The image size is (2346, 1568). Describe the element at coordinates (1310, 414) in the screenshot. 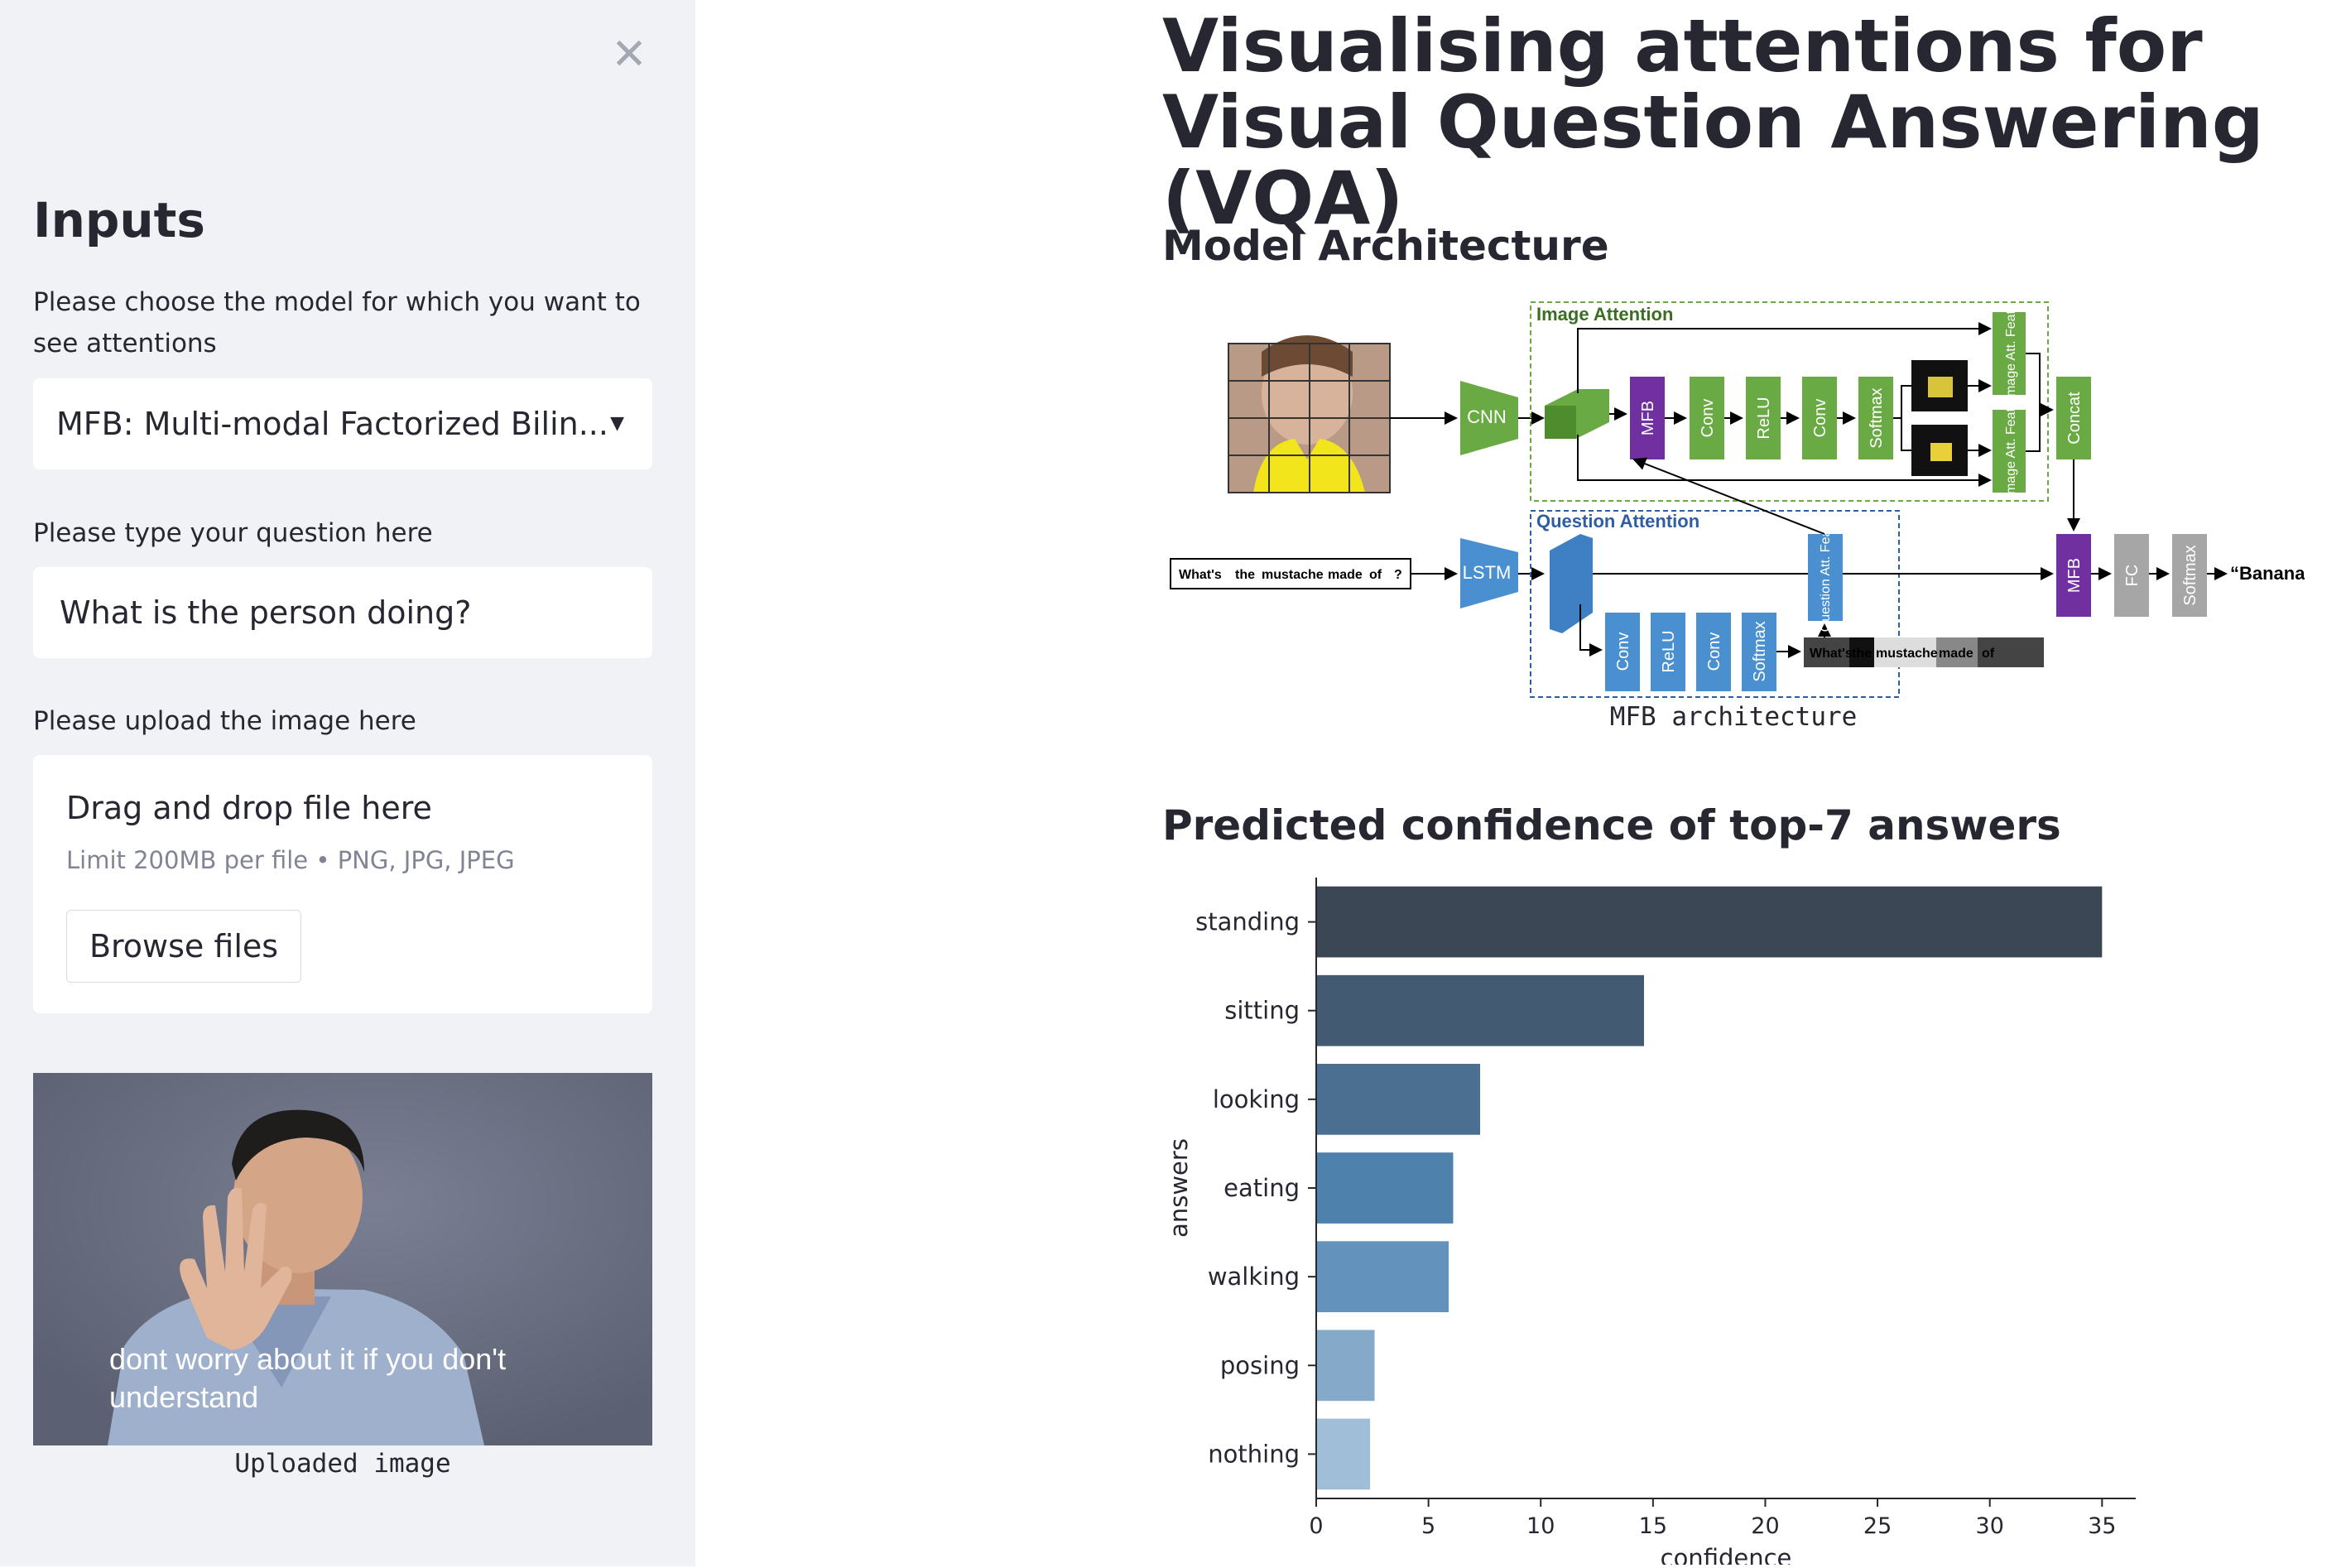

I see `diagram-input-image` at that location.